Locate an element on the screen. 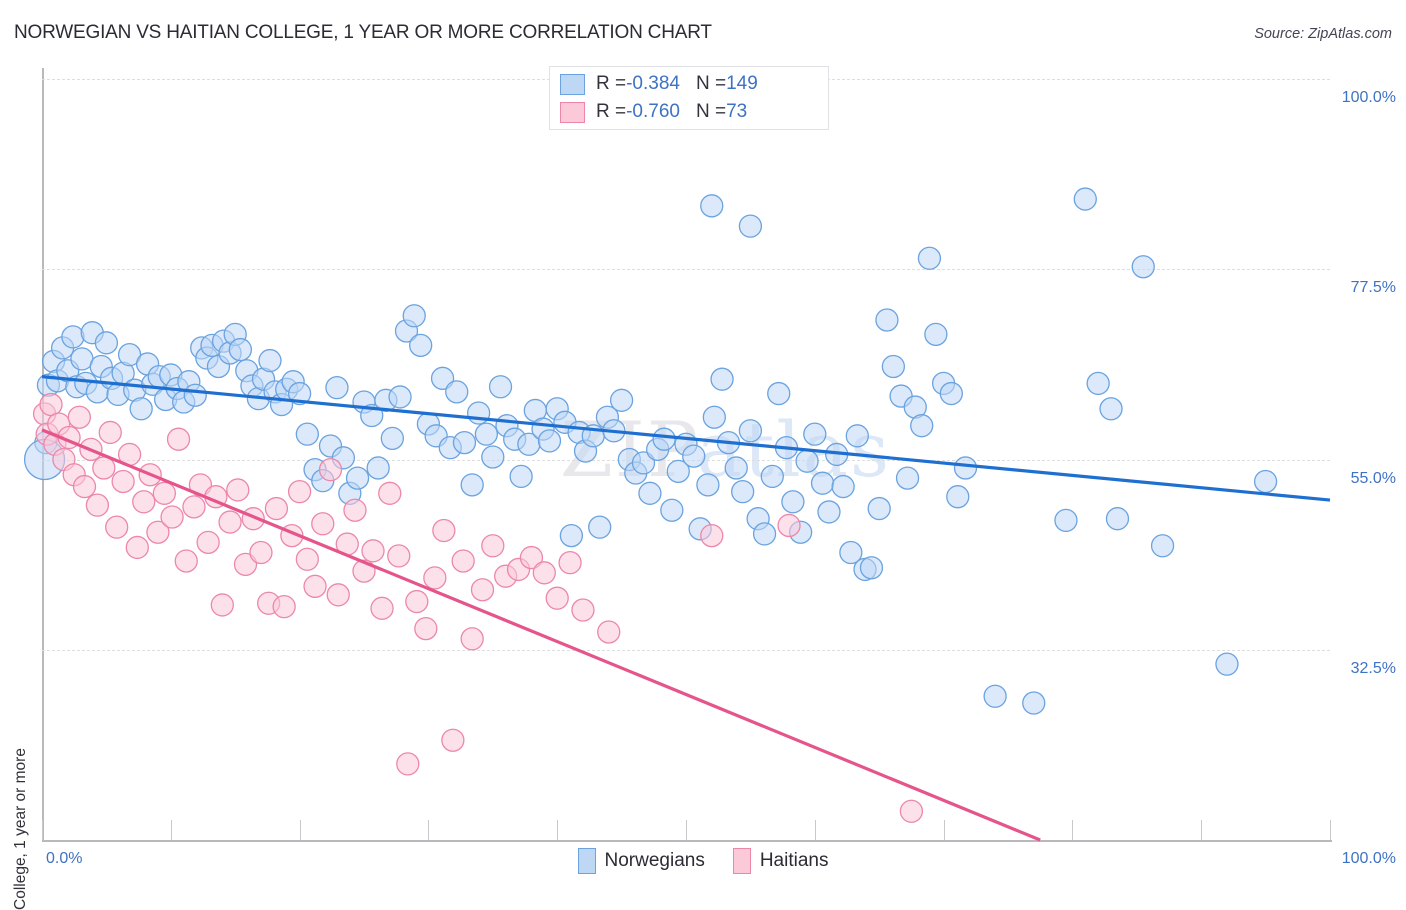 This screenshot has height=910, width=1406. y-axis-tick-label: 77.5% is located at coordinates (1373, 288).